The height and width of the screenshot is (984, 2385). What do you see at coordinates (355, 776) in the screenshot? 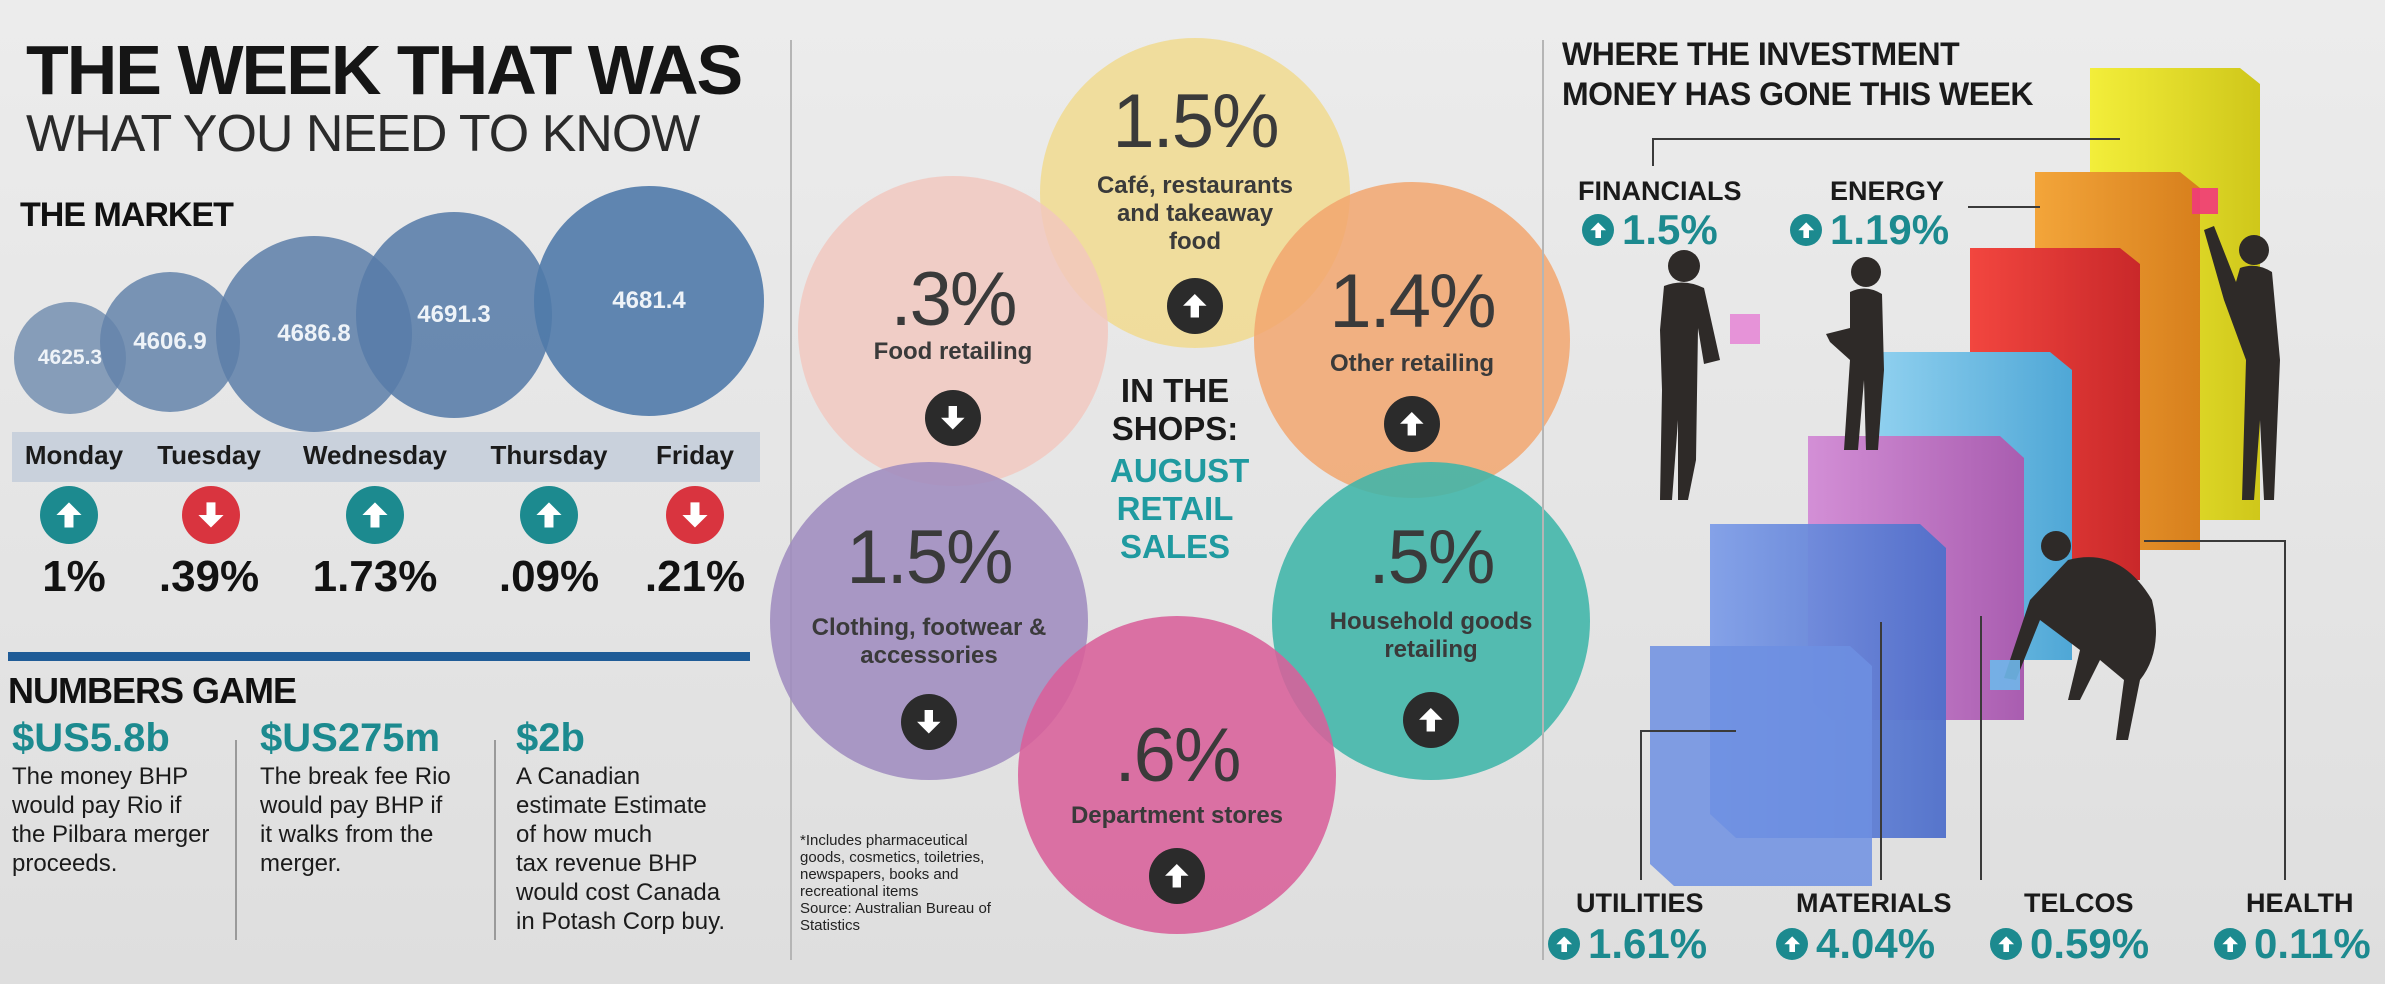
I see `ng-line: The break fee Rio` at bounding box center [355, 776].